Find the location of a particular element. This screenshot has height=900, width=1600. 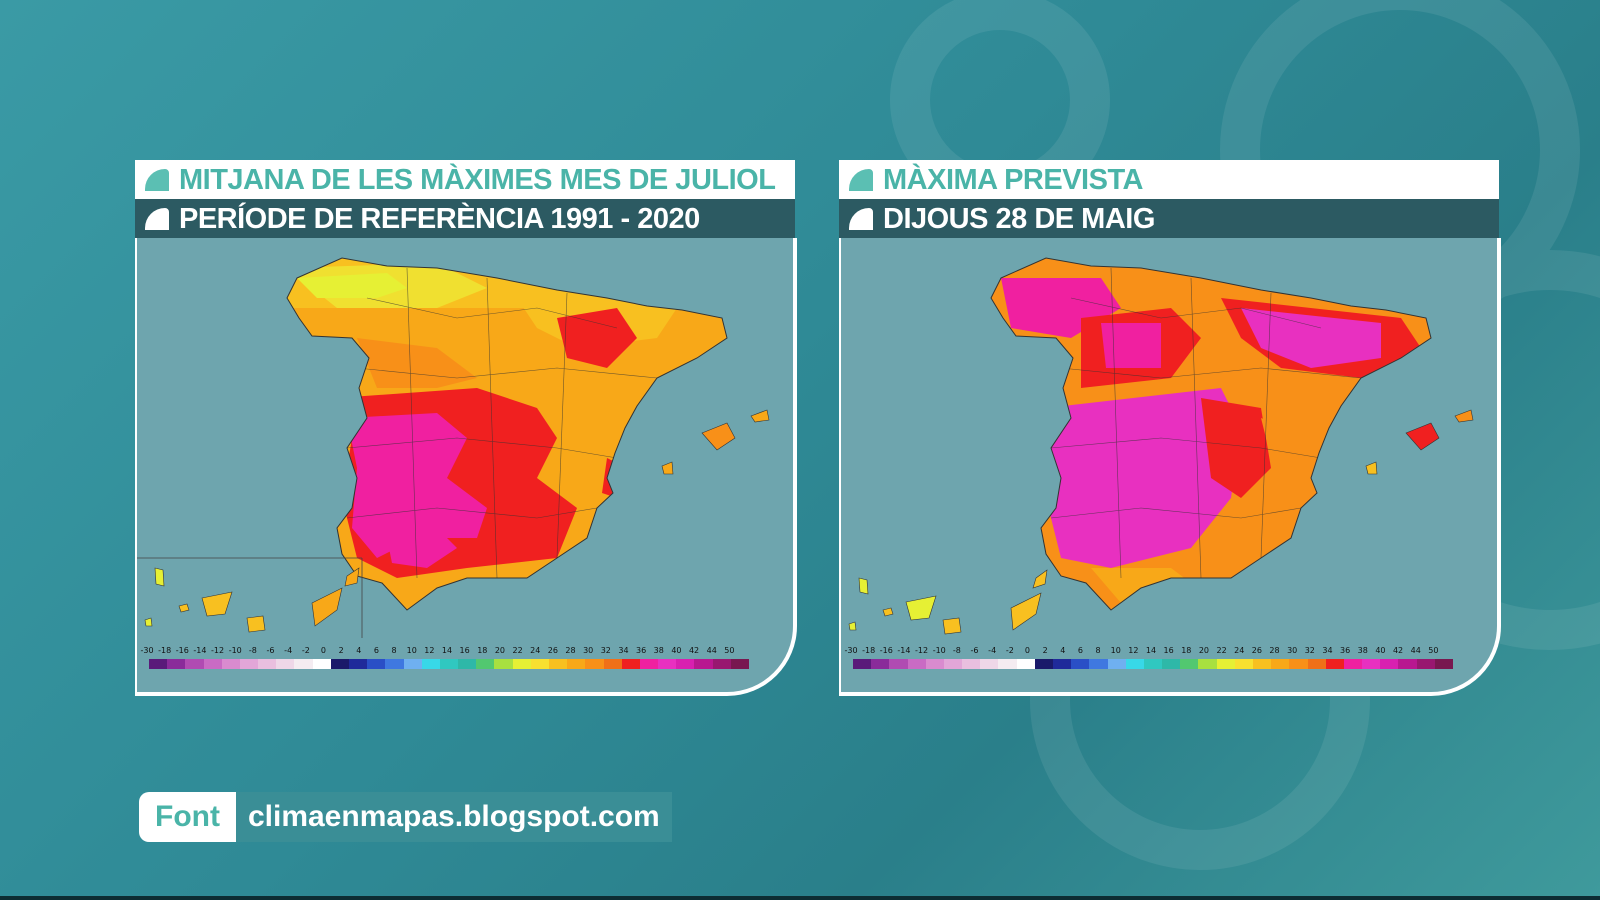

panel-title-bar: MITJANA DE LES MÀXIMES MES DE JULIOL is located at coordinates (465, 179).